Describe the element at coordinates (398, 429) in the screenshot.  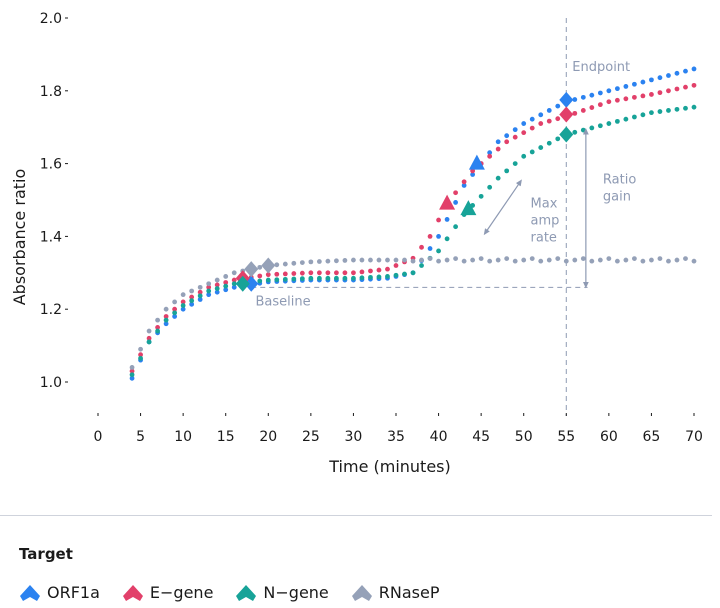
I see `x-axis: 0 5 10 15 20 25 30 35 40 45 50 55 60 65 70` at that location.